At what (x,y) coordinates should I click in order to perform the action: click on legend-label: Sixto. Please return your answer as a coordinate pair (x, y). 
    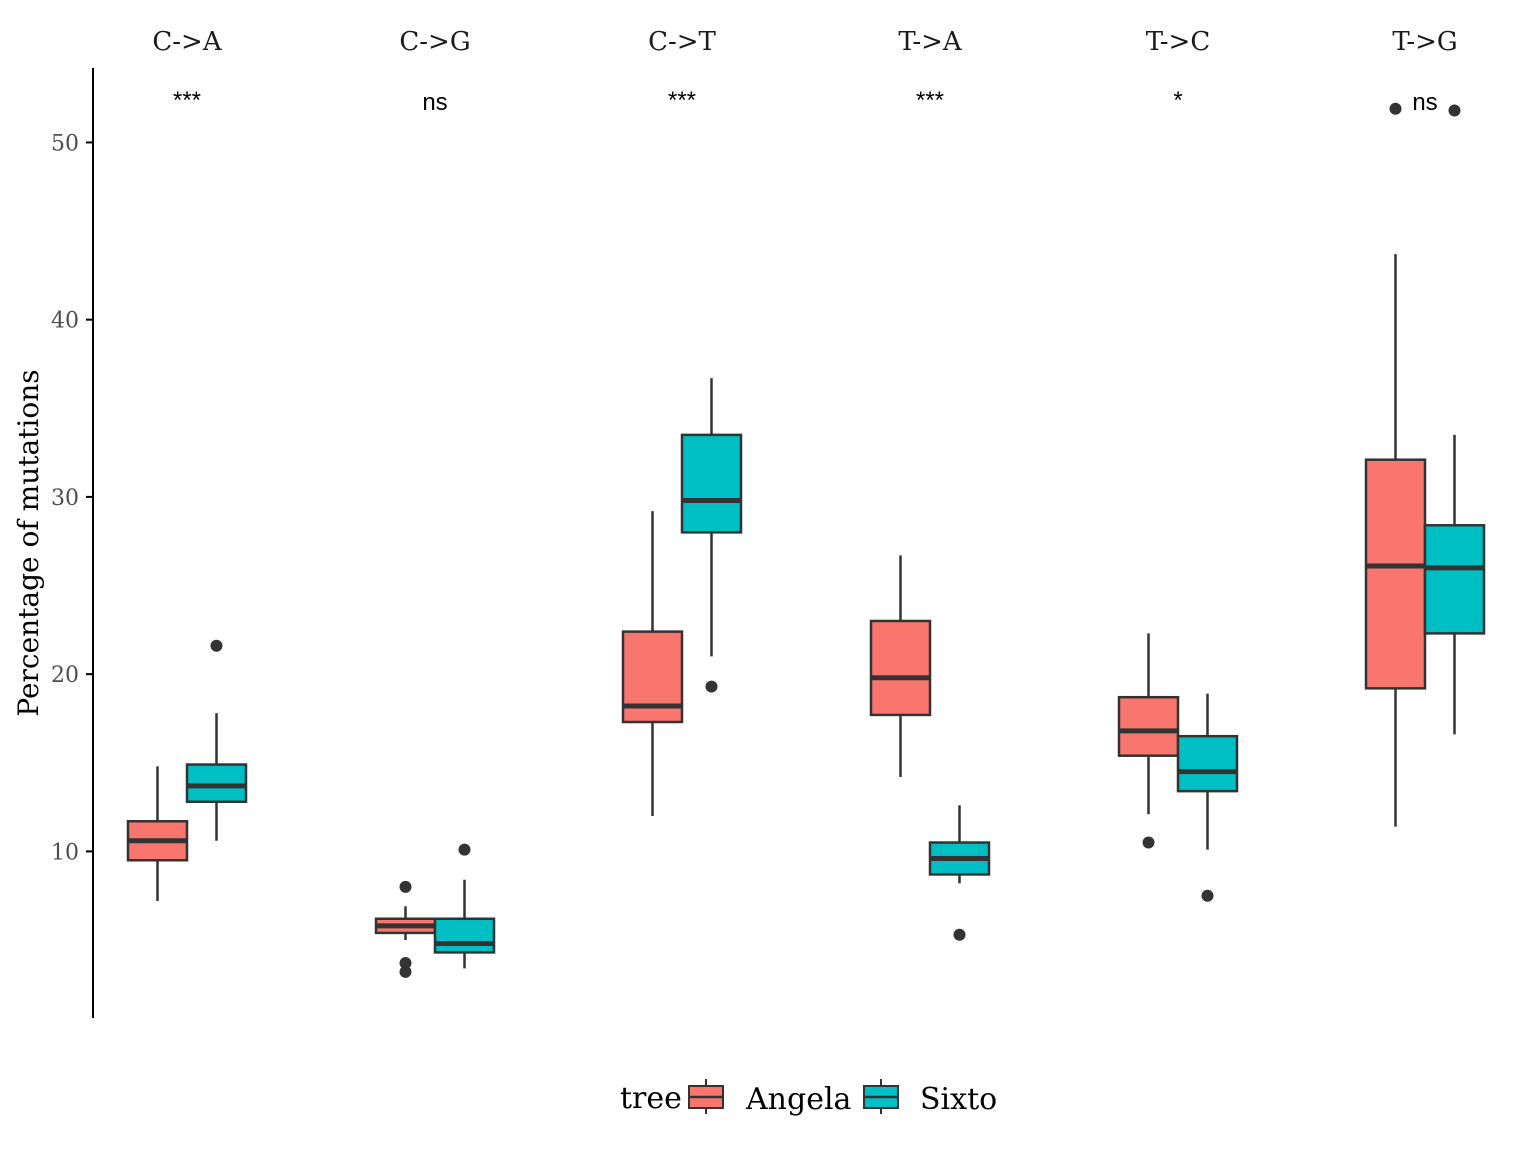
    Looking at the image, I should click on (958, 1099).